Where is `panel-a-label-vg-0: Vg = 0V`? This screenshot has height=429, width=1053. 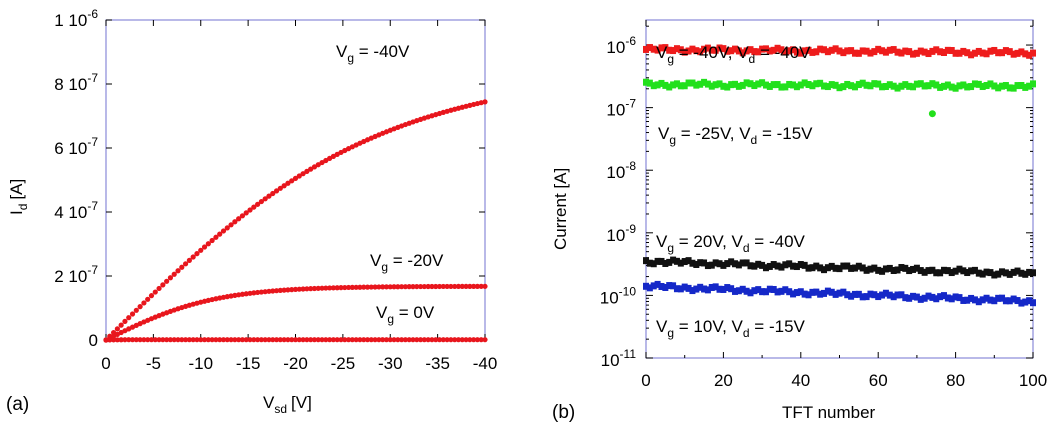
panel-a-label-vg-0: Vg = 0V is located at coordinates (405, 314).